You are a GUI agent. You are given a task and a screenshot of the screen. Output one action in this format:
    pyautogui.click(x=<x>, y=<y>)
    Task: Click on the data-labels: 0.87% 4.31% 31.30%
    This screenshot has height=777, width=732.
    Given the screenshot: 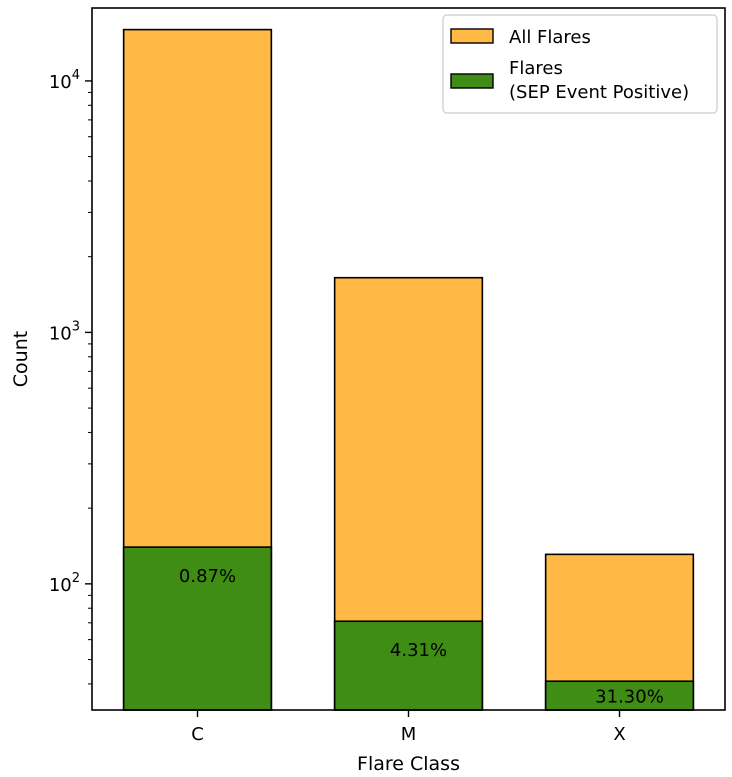 What is the action you would take?
    pyautogui.click(x=421, y=637)
    